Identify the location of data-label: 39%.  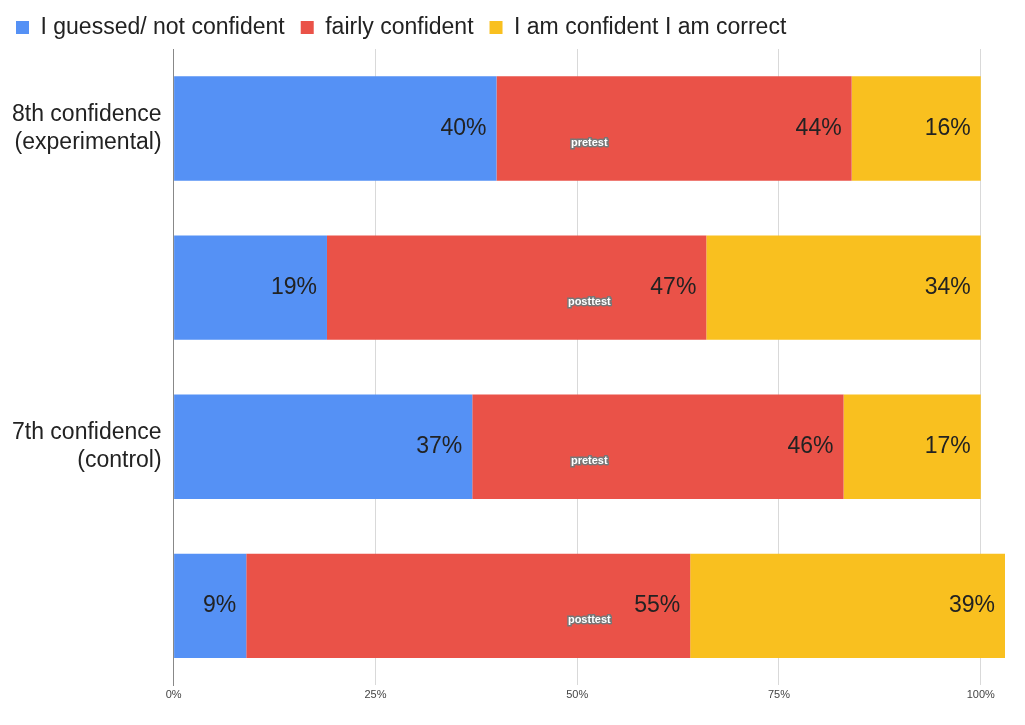
(971, 604).